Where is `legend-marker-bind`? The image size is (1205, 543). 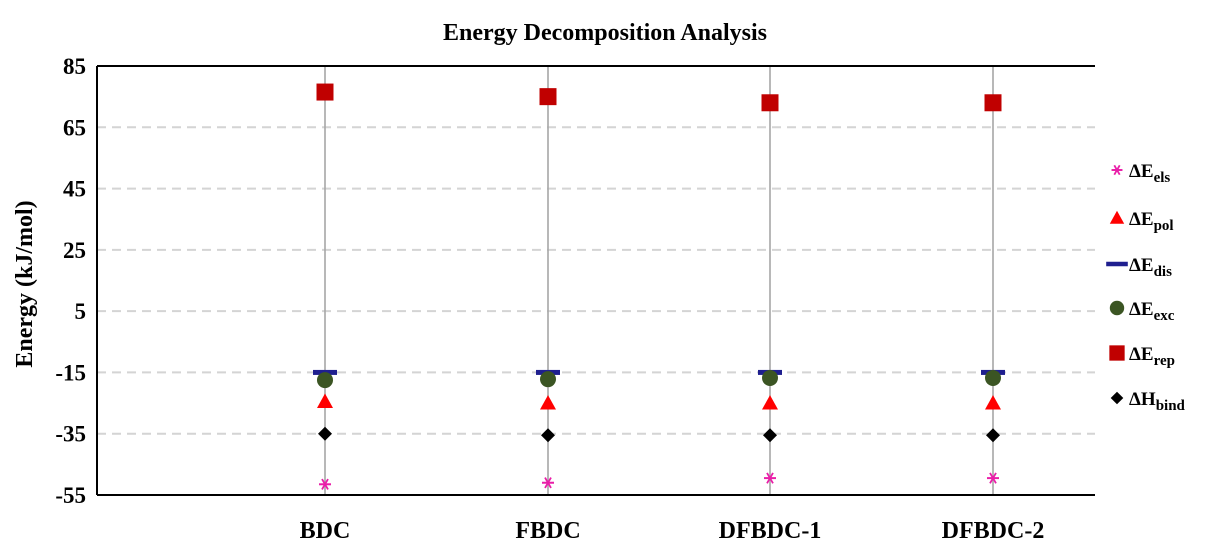 legend-marker-bind is located at coordinates (1117, 398).